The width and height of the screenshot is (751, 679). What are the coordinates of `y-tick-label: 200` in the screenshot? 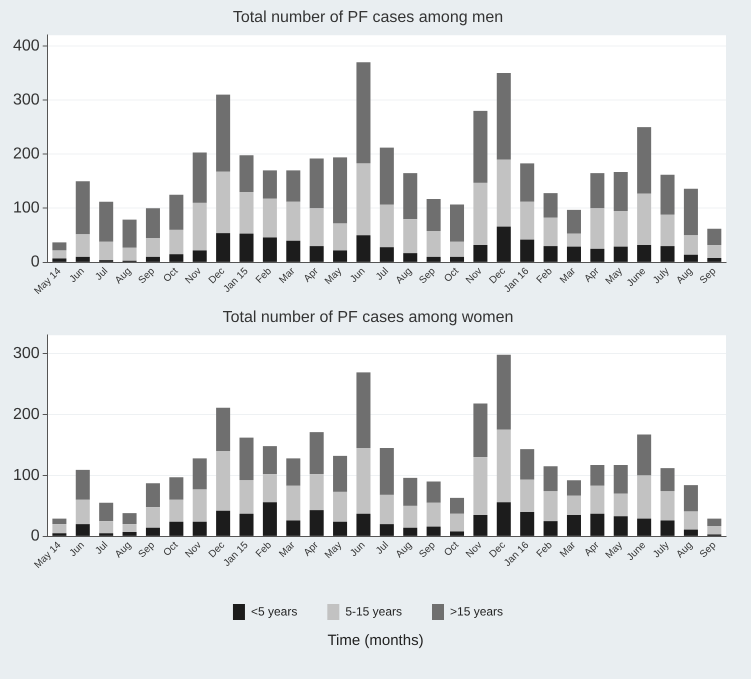 It's located at (26, 414).